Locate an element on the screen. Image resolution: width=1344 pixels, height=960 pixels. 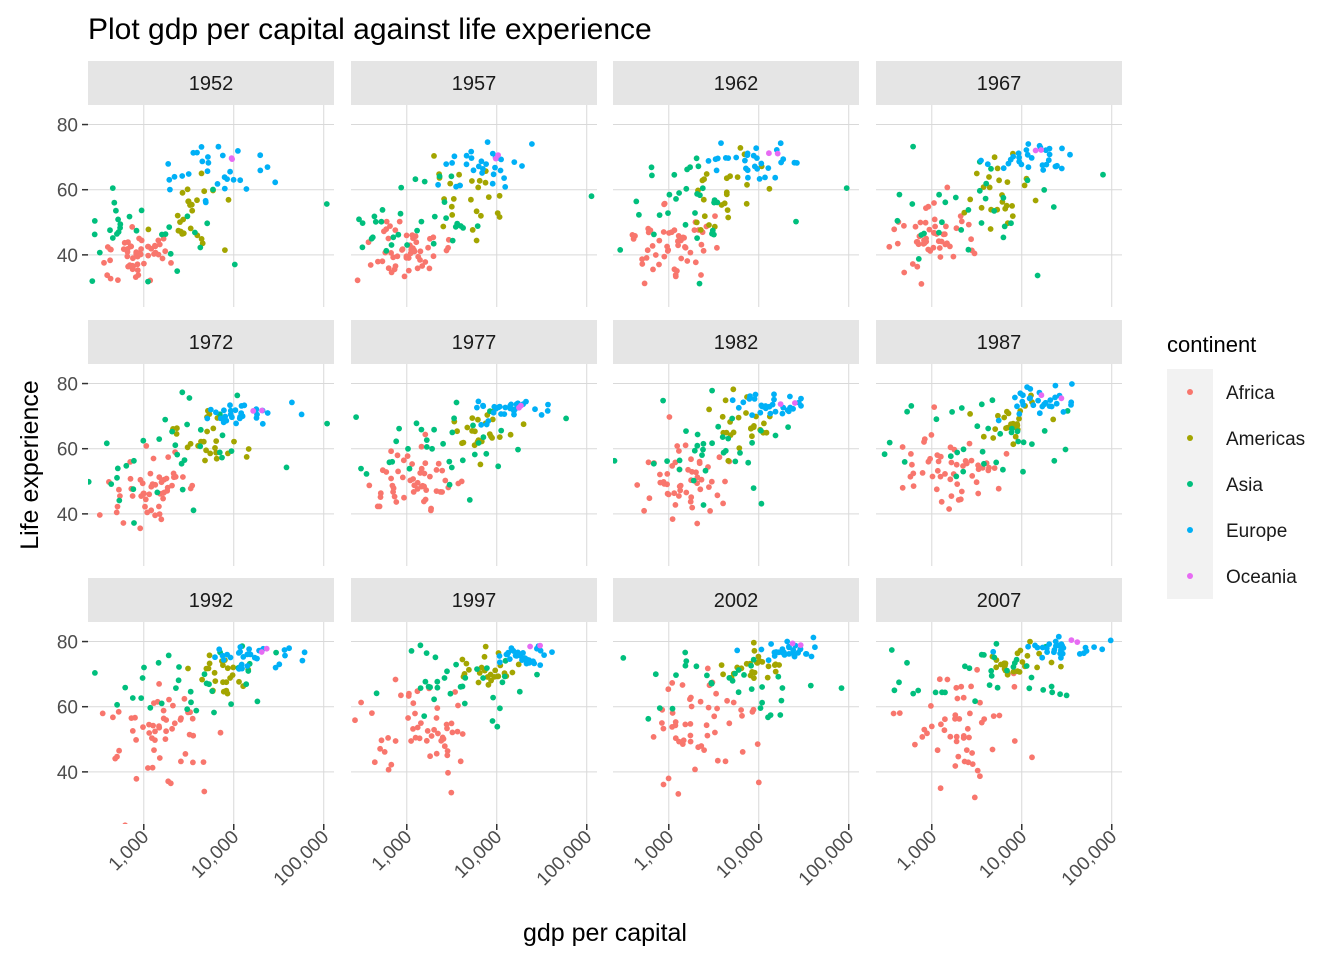
x-tick-label: 100,000 is located at coordinates (1089, 858).